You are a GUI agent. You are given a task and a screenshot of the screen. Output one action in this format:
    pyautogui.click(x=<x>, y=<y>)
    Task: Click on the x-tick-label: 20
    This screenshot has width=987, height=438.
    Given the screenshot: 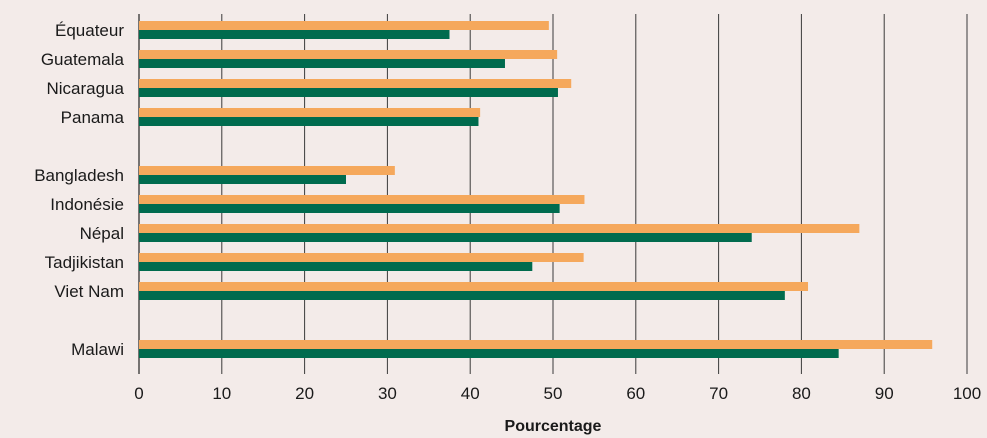 What is the action you would take?
    pyautogui.click(x=304, y=393)
    